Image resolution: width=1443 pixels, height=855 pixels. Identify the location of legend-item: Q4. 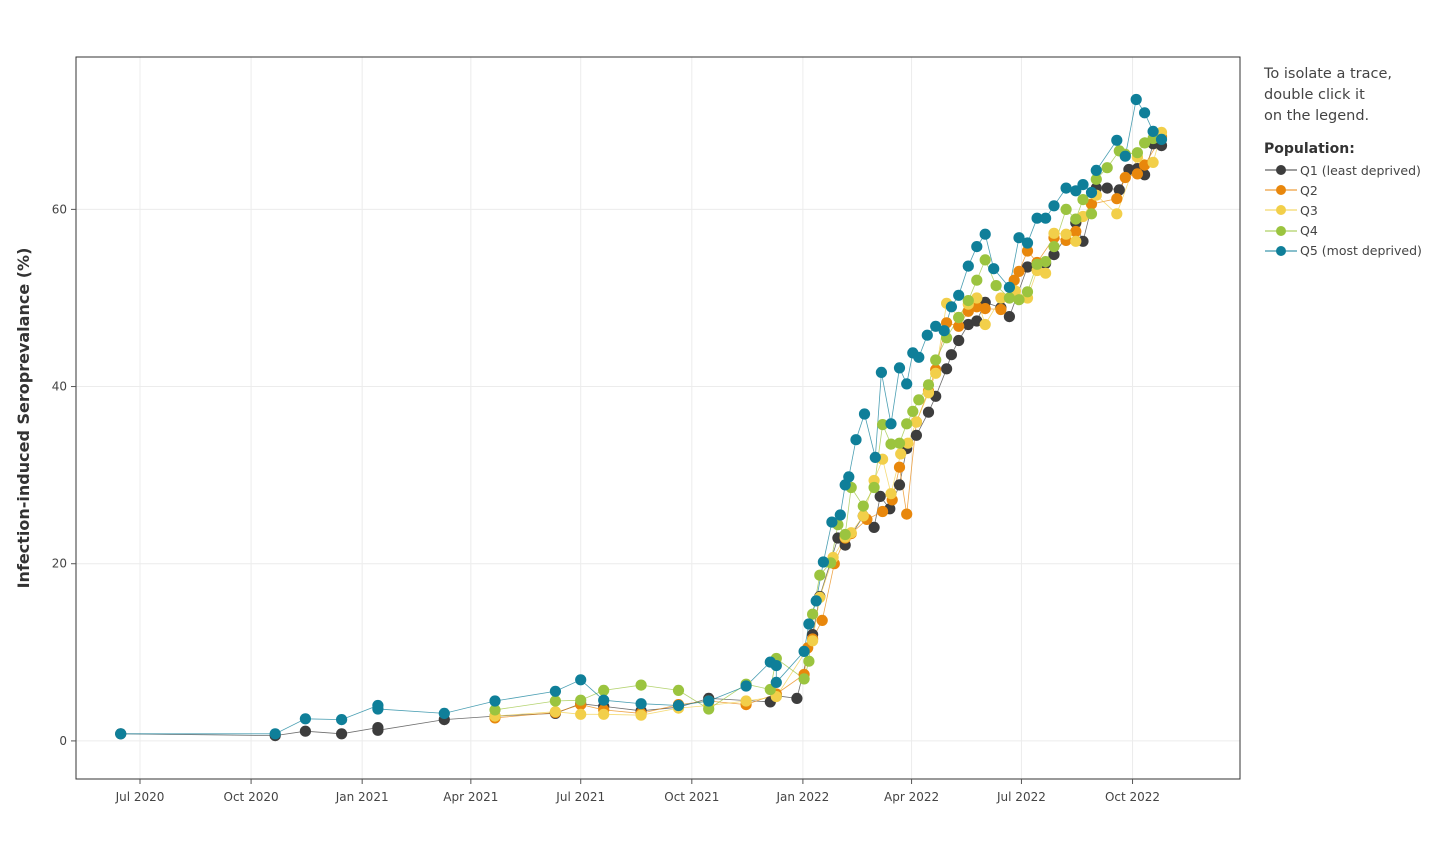
(1351, 231).